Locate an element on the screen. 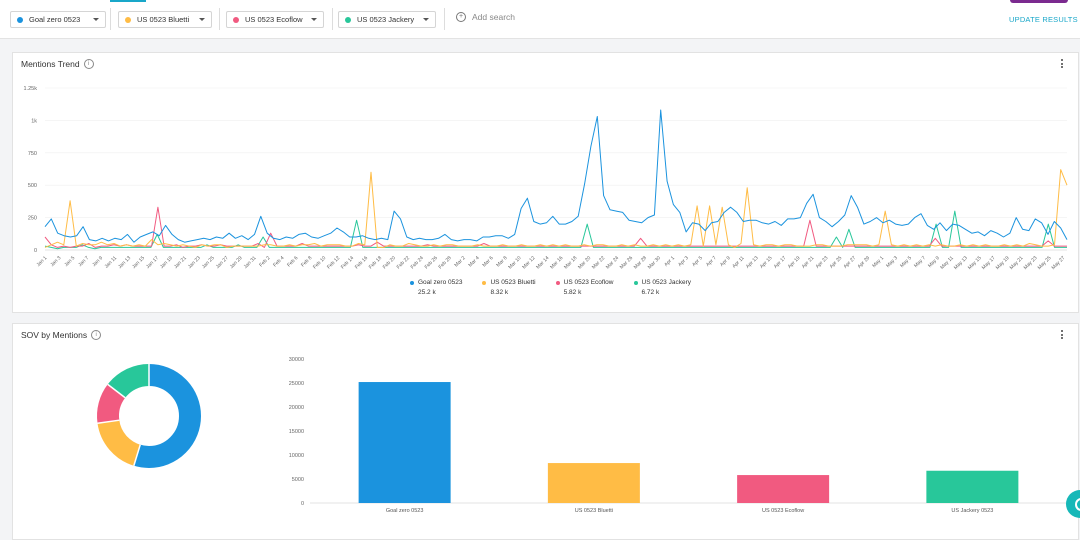 The width and height of the screenshot is (1080, 540). x-tick-label: Jan 1 is located at coordinates (42, 261).